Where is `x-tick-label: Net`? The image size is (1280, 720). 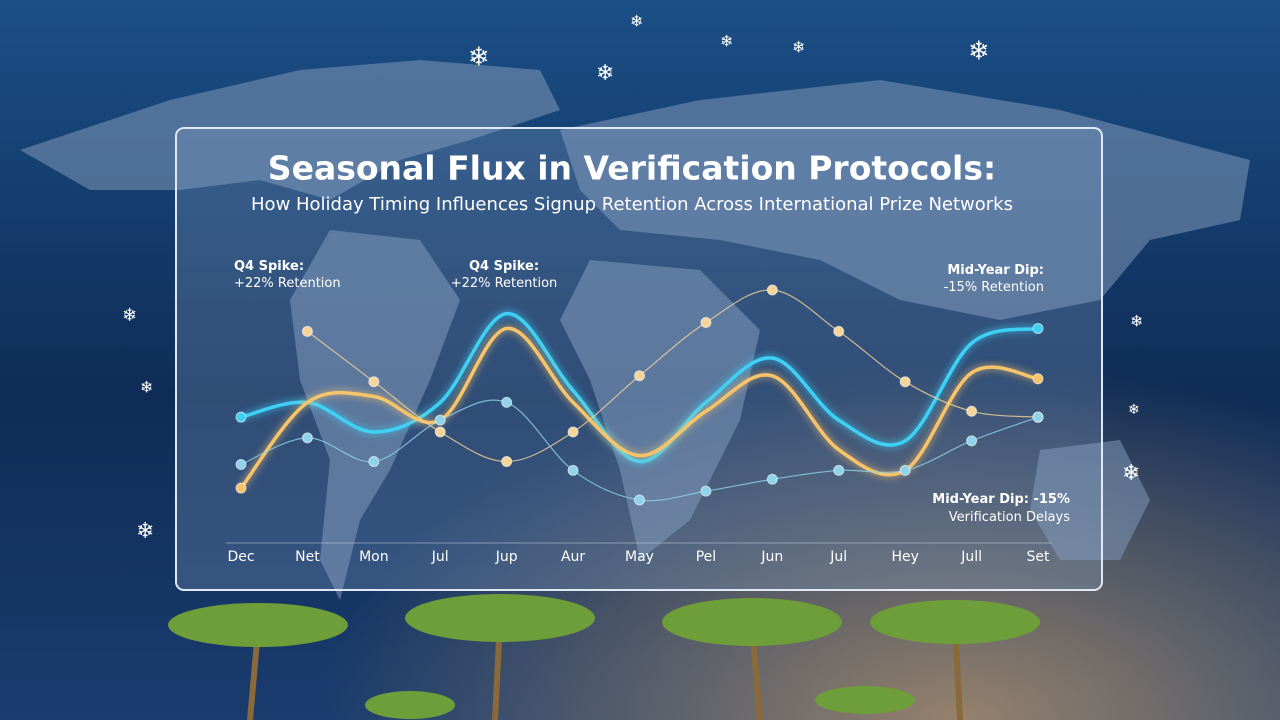
x-tick-label: Net is located at coordinates (307, 557).